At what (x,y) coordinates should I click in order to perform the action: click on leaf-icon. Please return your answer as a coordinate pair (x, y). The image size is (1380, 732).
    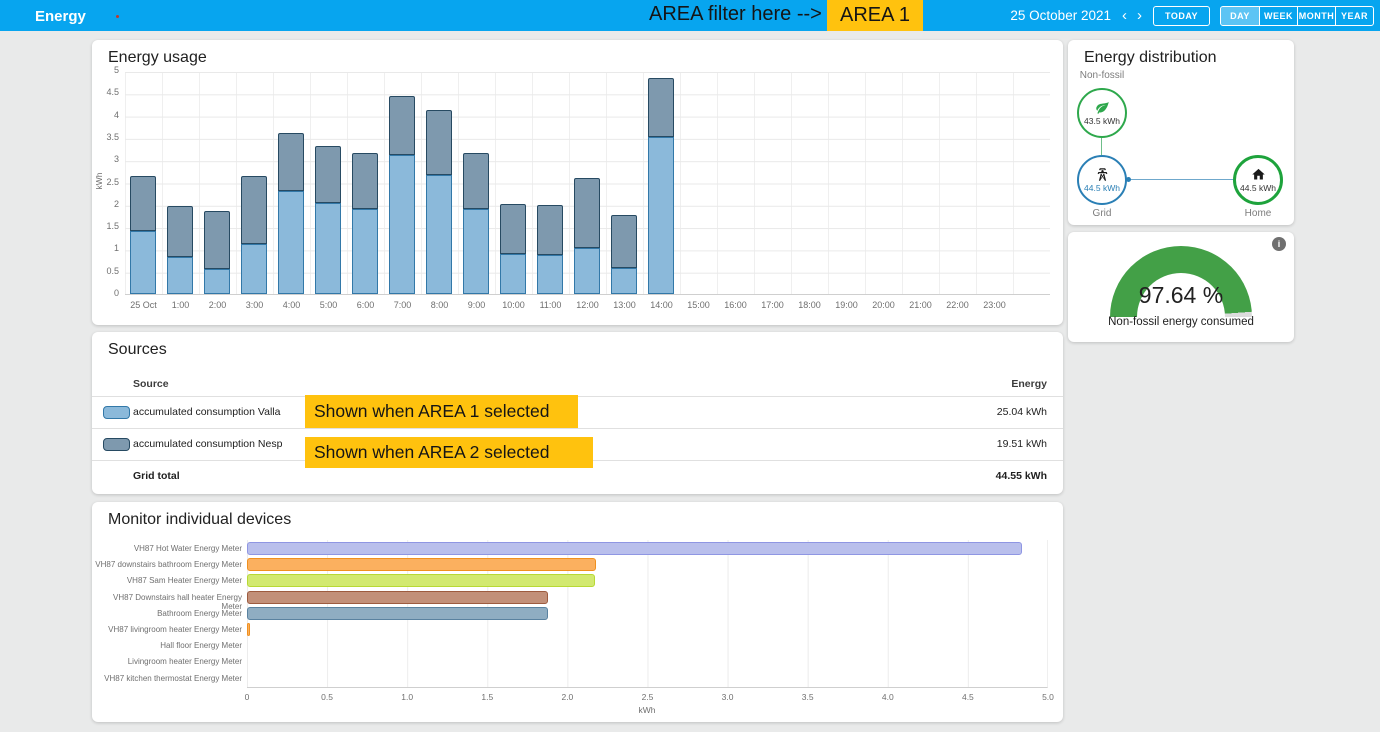
    Looking at the image, I should click on (1102, 107).